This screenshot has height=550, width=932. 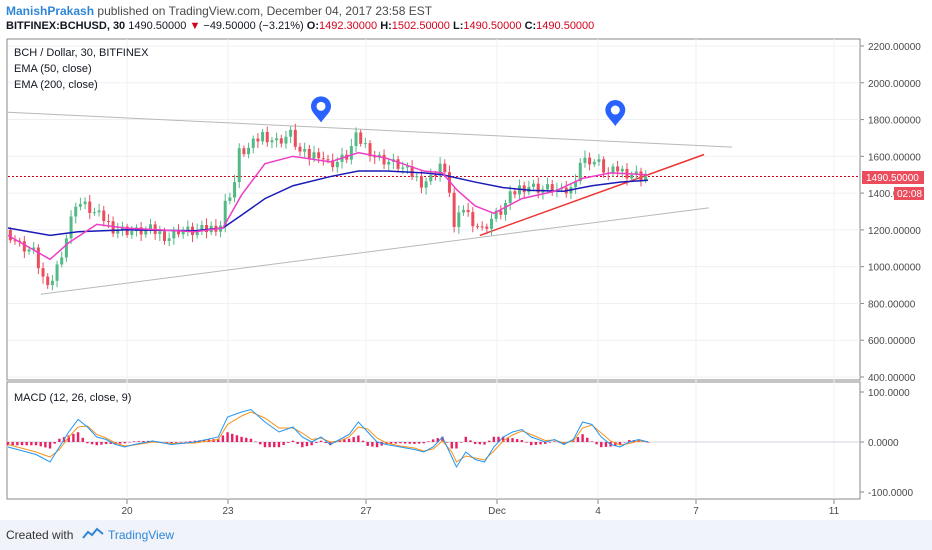 What do you see at coordinates (598, 511) in the screenshot?
I see `x-tick-label: 4` at bounding box center [598, 511].